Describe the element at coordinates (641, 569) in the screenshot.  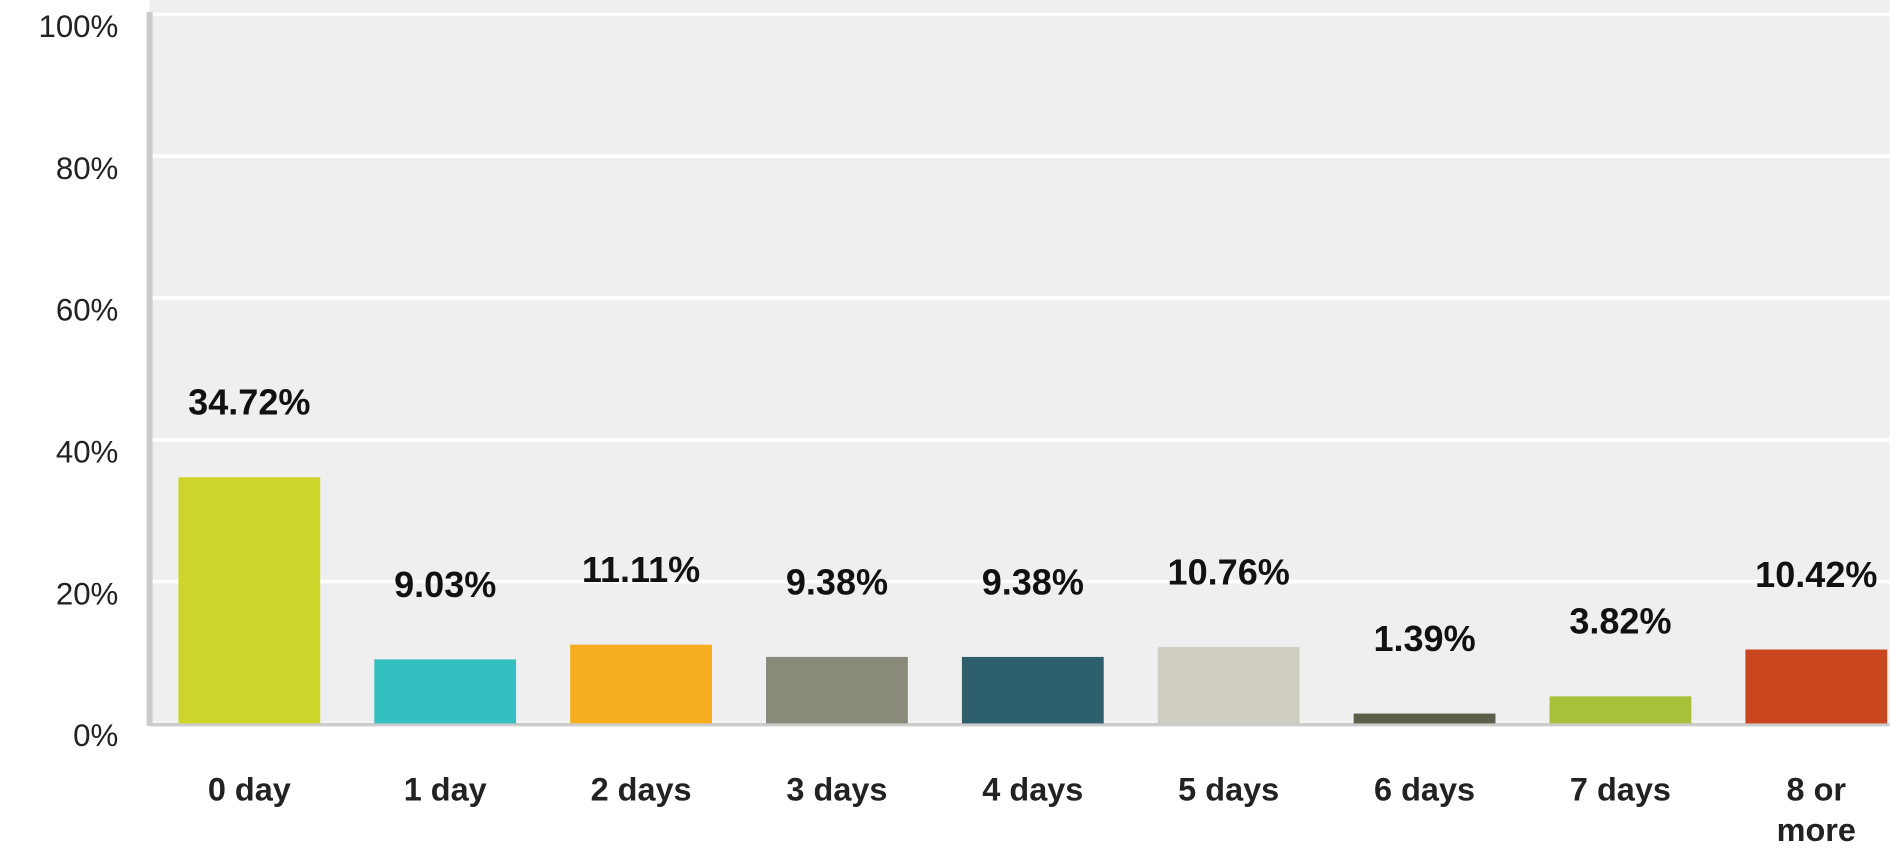
I see `value-label: 11.11%` at that location.